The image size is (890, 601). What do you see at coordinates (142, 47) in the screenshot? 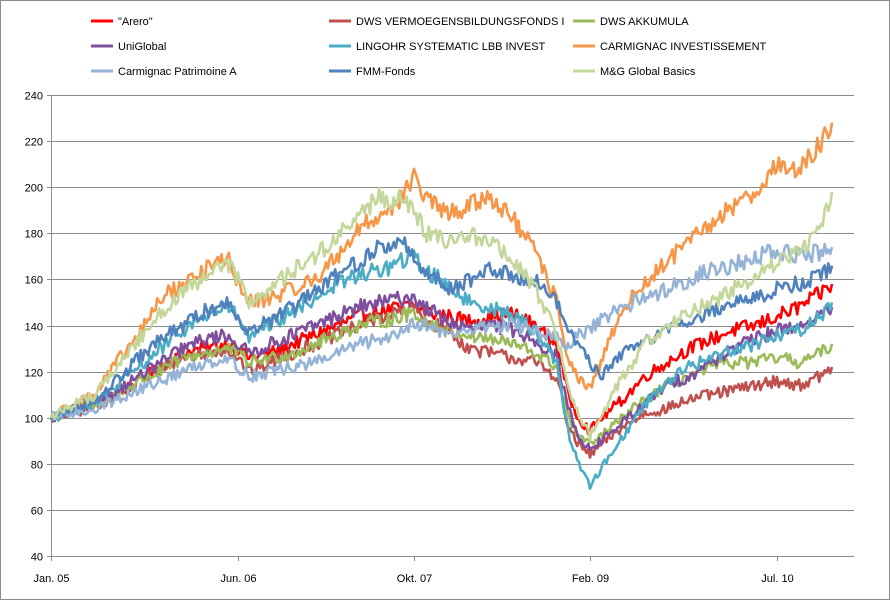
I see `legend-label: UniGlobal` at bounding box center [142, 47].